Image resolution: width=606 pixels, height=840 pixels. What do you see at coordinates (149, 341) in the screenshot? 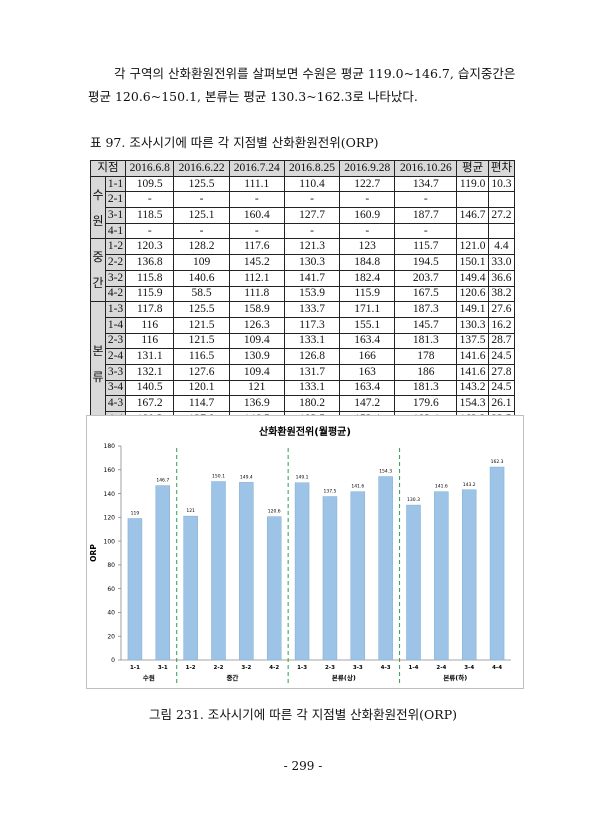
I see `value-cell: 116` at bounding box center [149, 341].